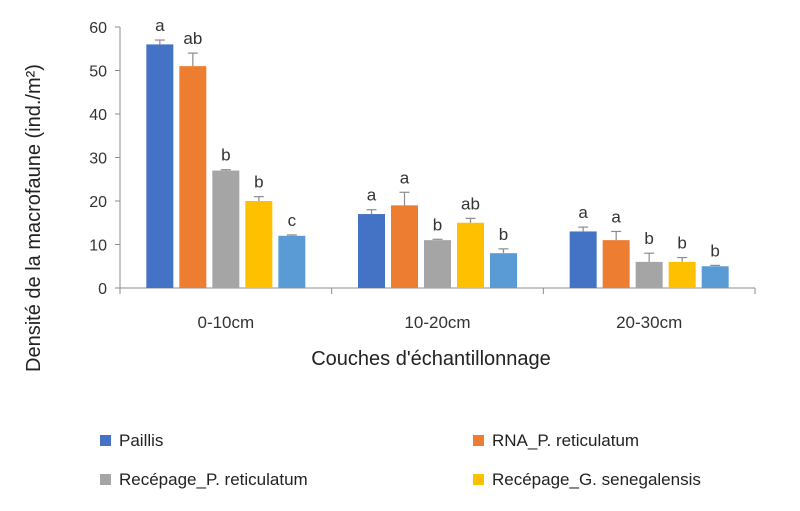 This screenshot has width=800, height=511. What do you see at coordinates (98, 72) in the screenshot?
I see `y-tick-label: 50` at bounding box center [98, 72].